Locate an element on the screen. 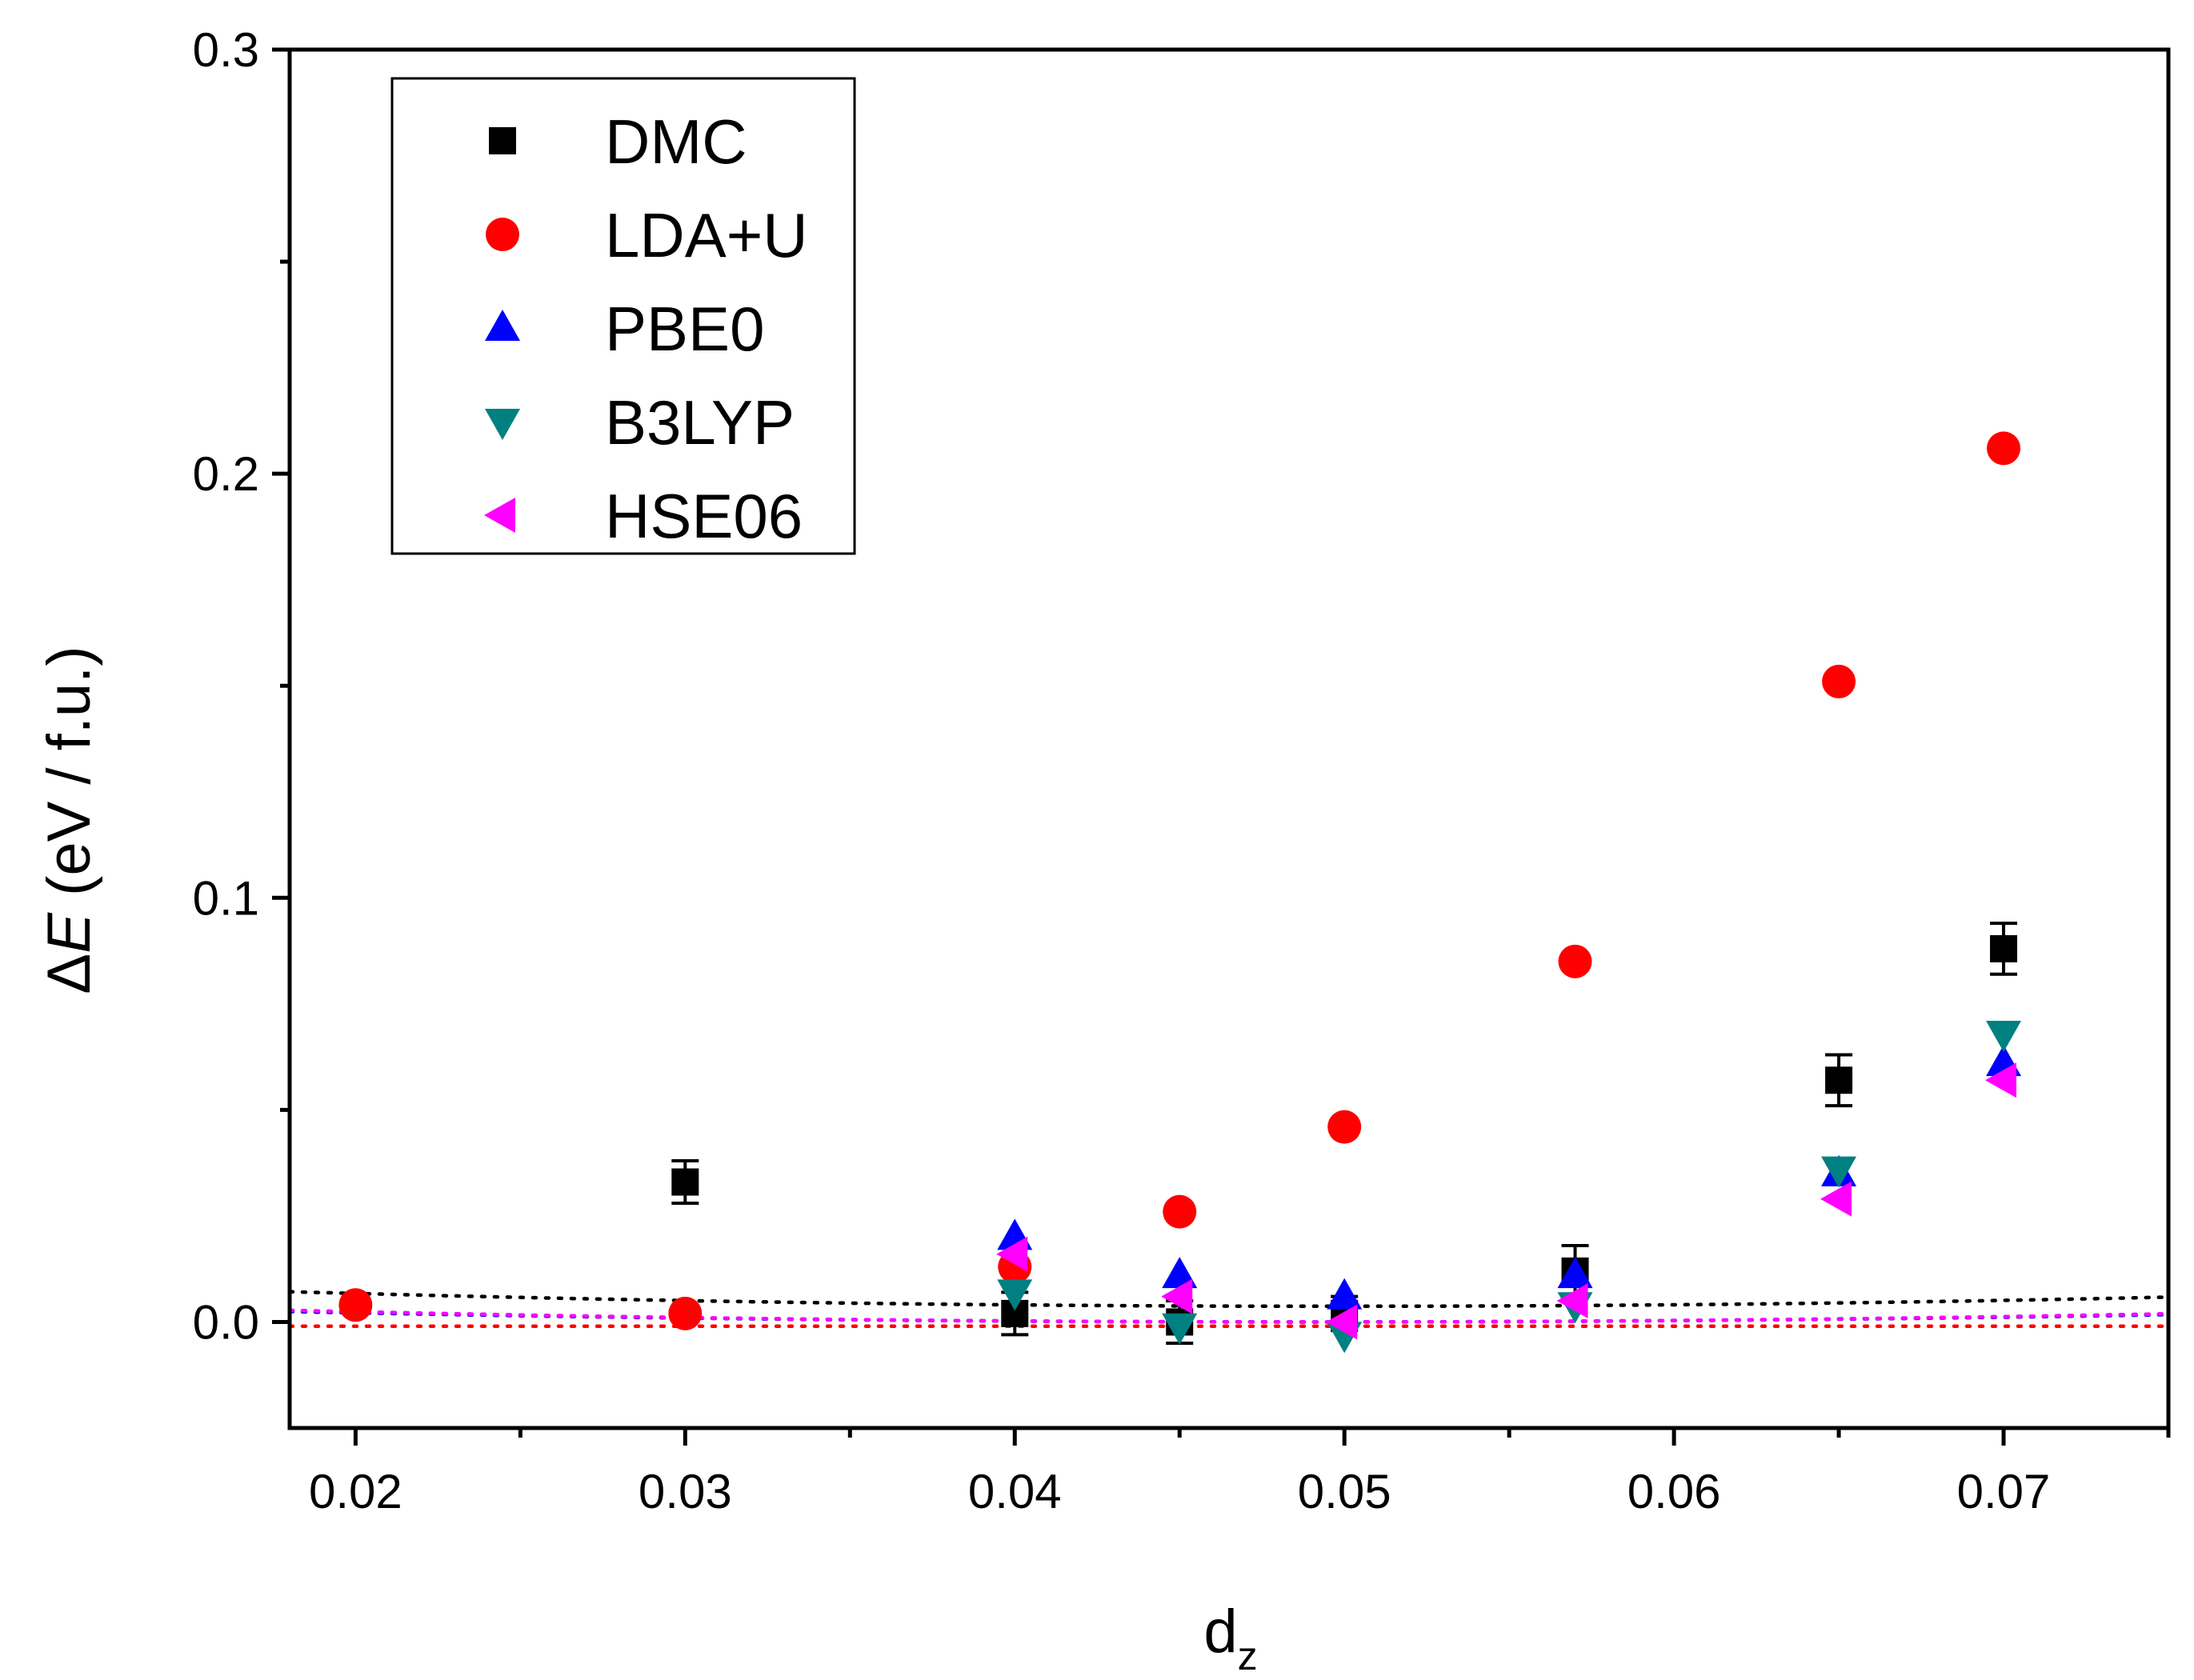 The width and height of the screenshot is (2194, 1680). y-axis-title-rest: (eV / f.u.) is located at coordinates (69, 779).